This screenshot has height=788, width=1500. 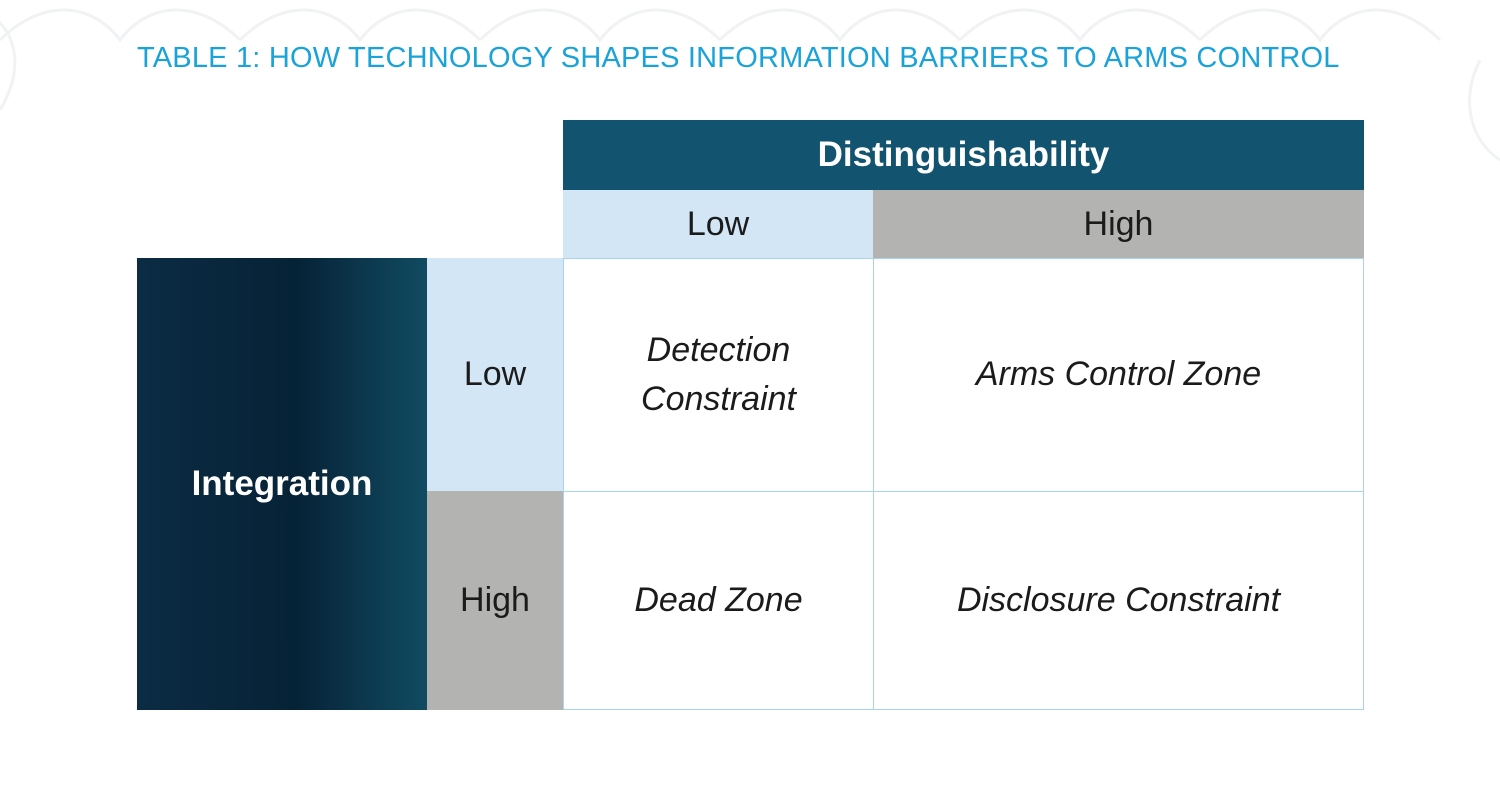 I want to click on table-cell-text: Arms Control Zone, so click(x=1118, y=374).